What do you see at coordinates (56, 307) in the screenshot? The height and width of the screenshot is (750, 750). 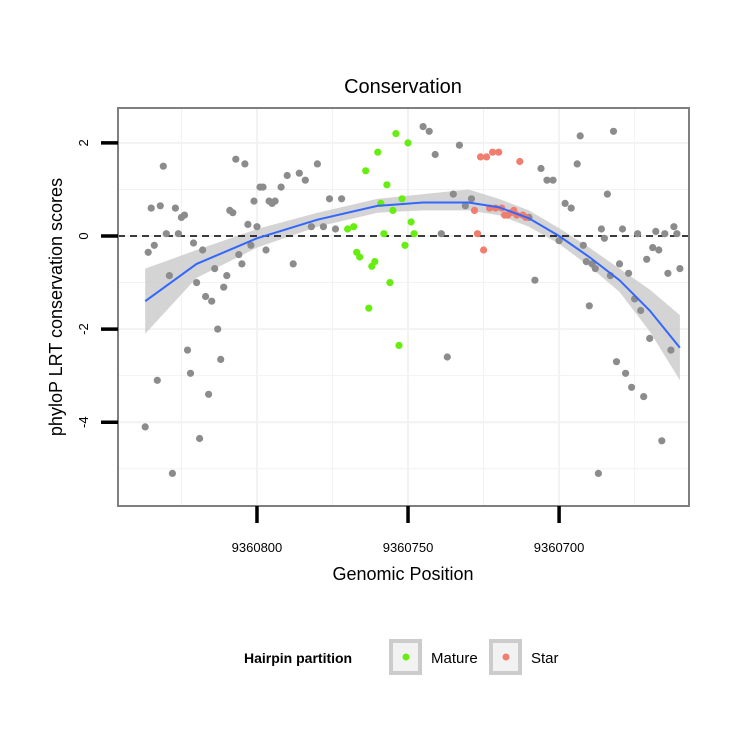 I see `y-axis-label: phyloP LRT conservation scores` at bounding box center [56, 307].